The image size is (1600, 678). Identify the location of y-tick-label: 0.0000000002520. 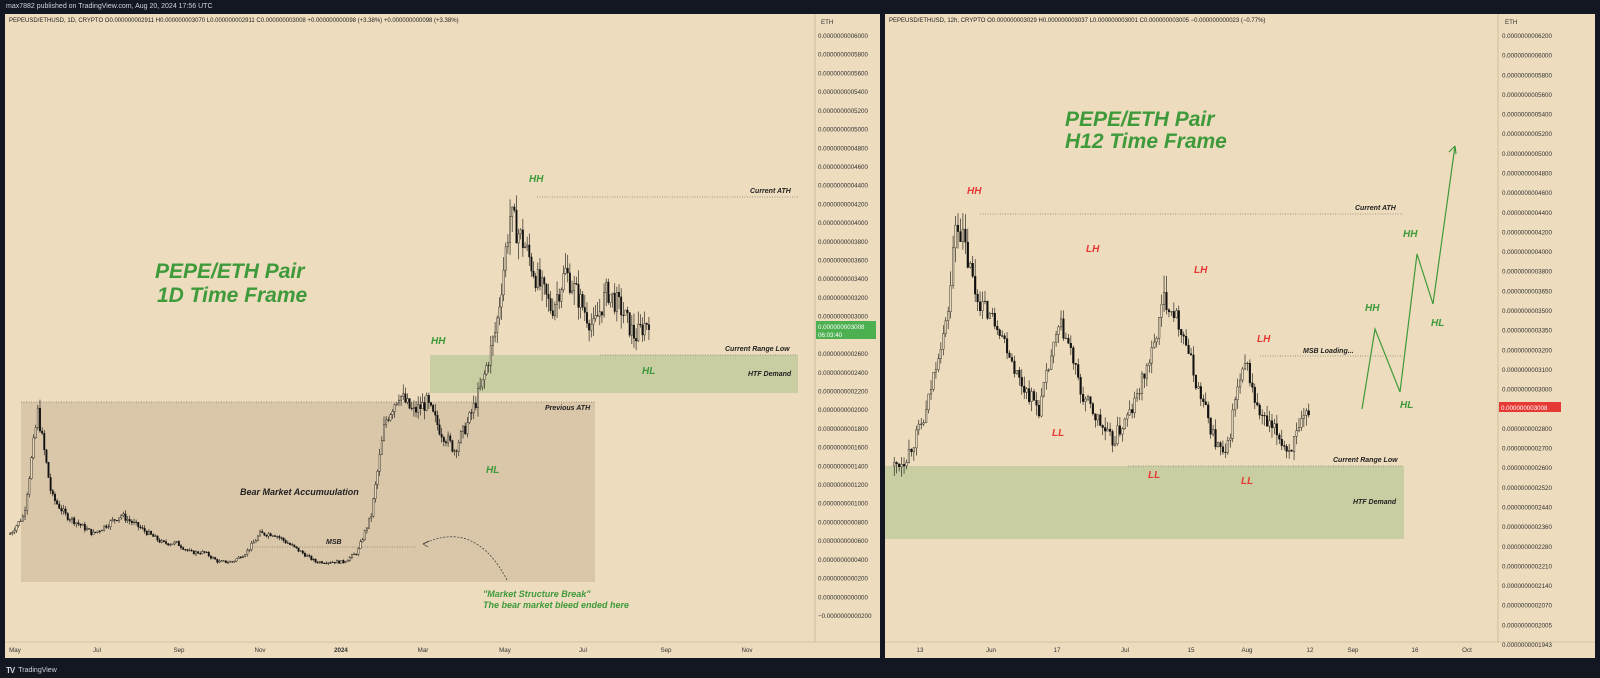
(1527, 488).